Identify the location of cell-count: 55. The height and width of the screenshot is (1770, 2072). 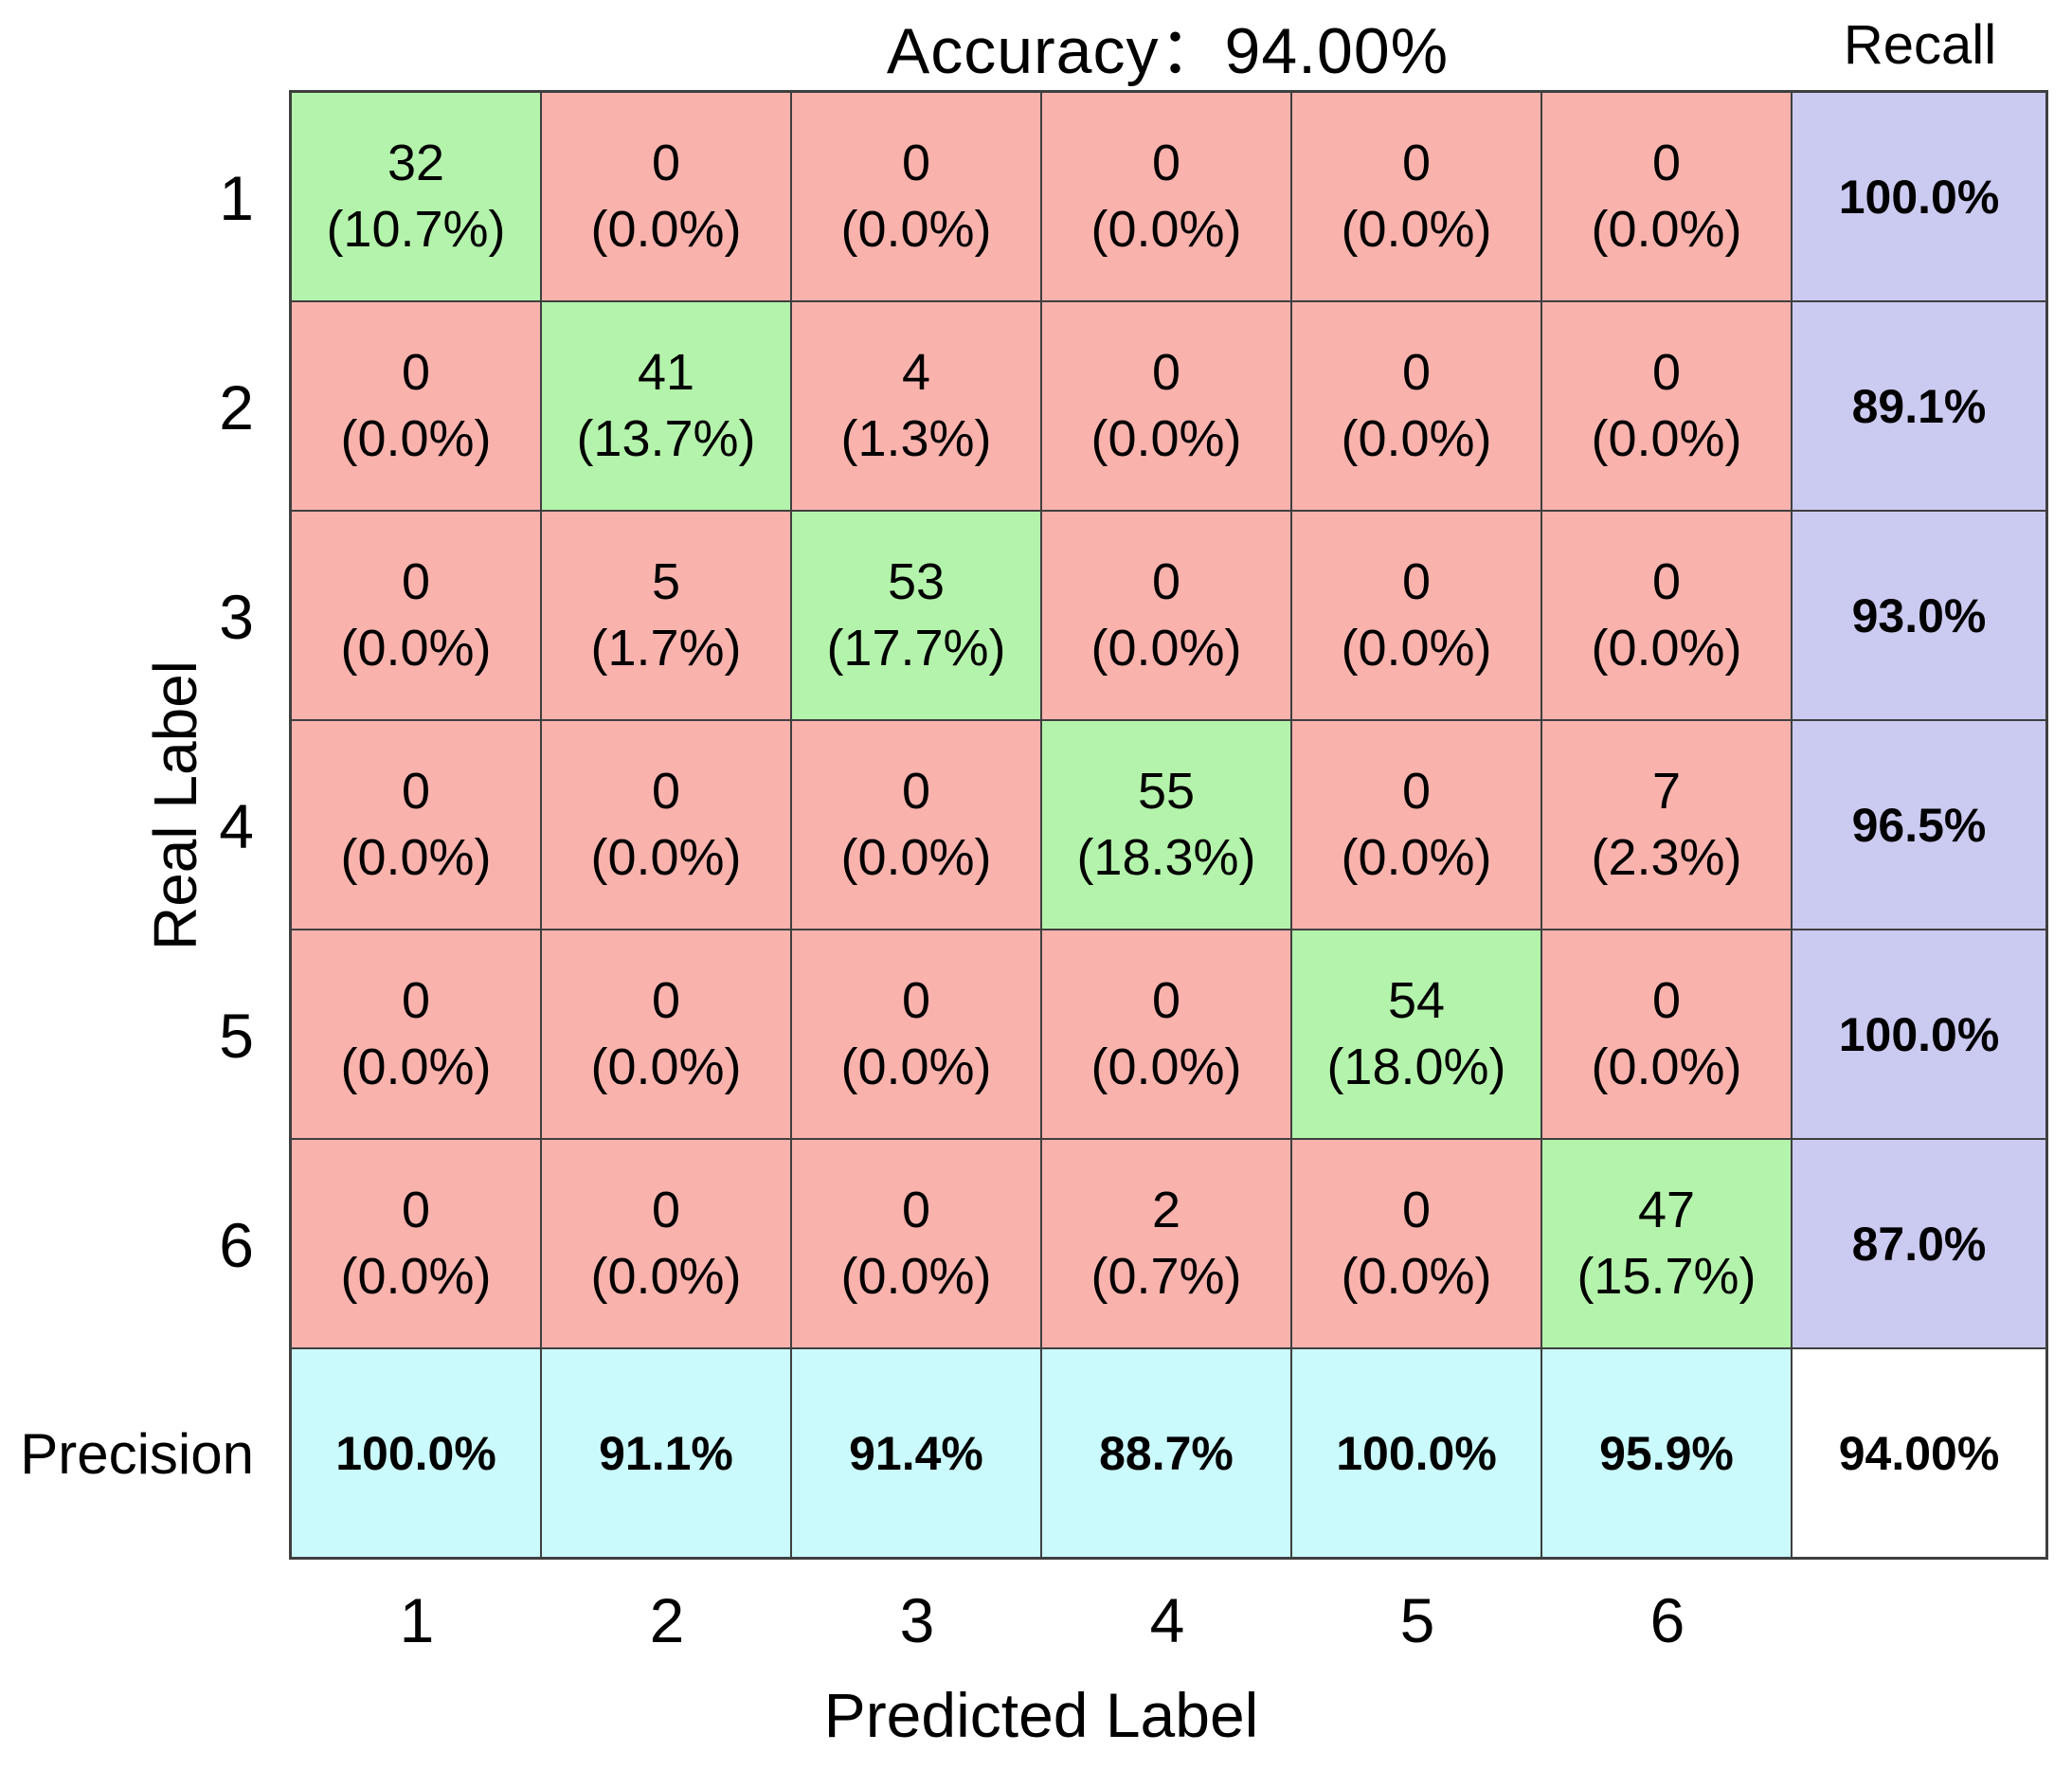
(1166, 792).